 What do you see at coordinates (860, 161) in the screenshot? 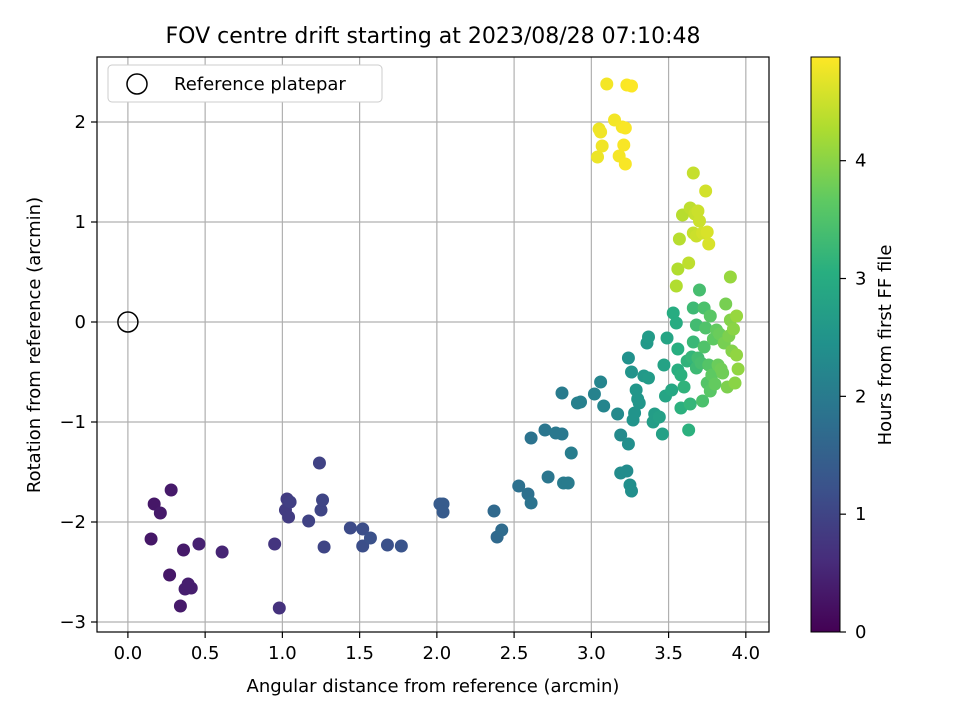
I see `colorbar-tick-label: 4` at bounding box center [860, 161].